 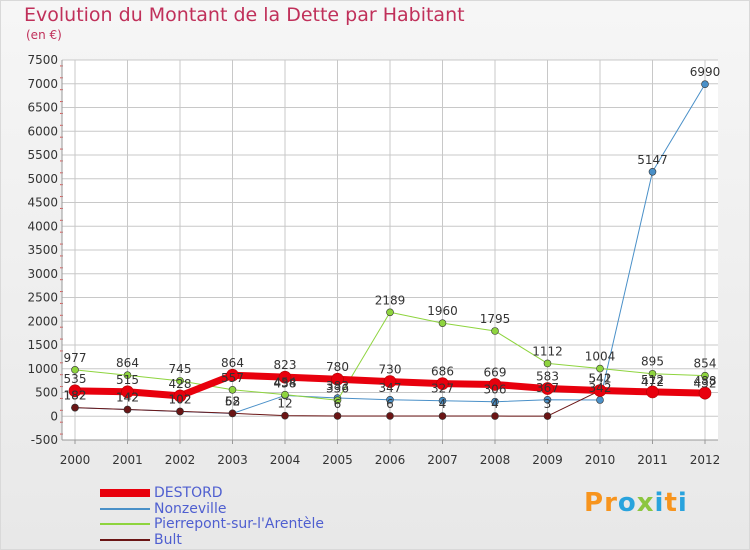 I want to click on y-tick-label: 4500, so click(x=42, y=203).